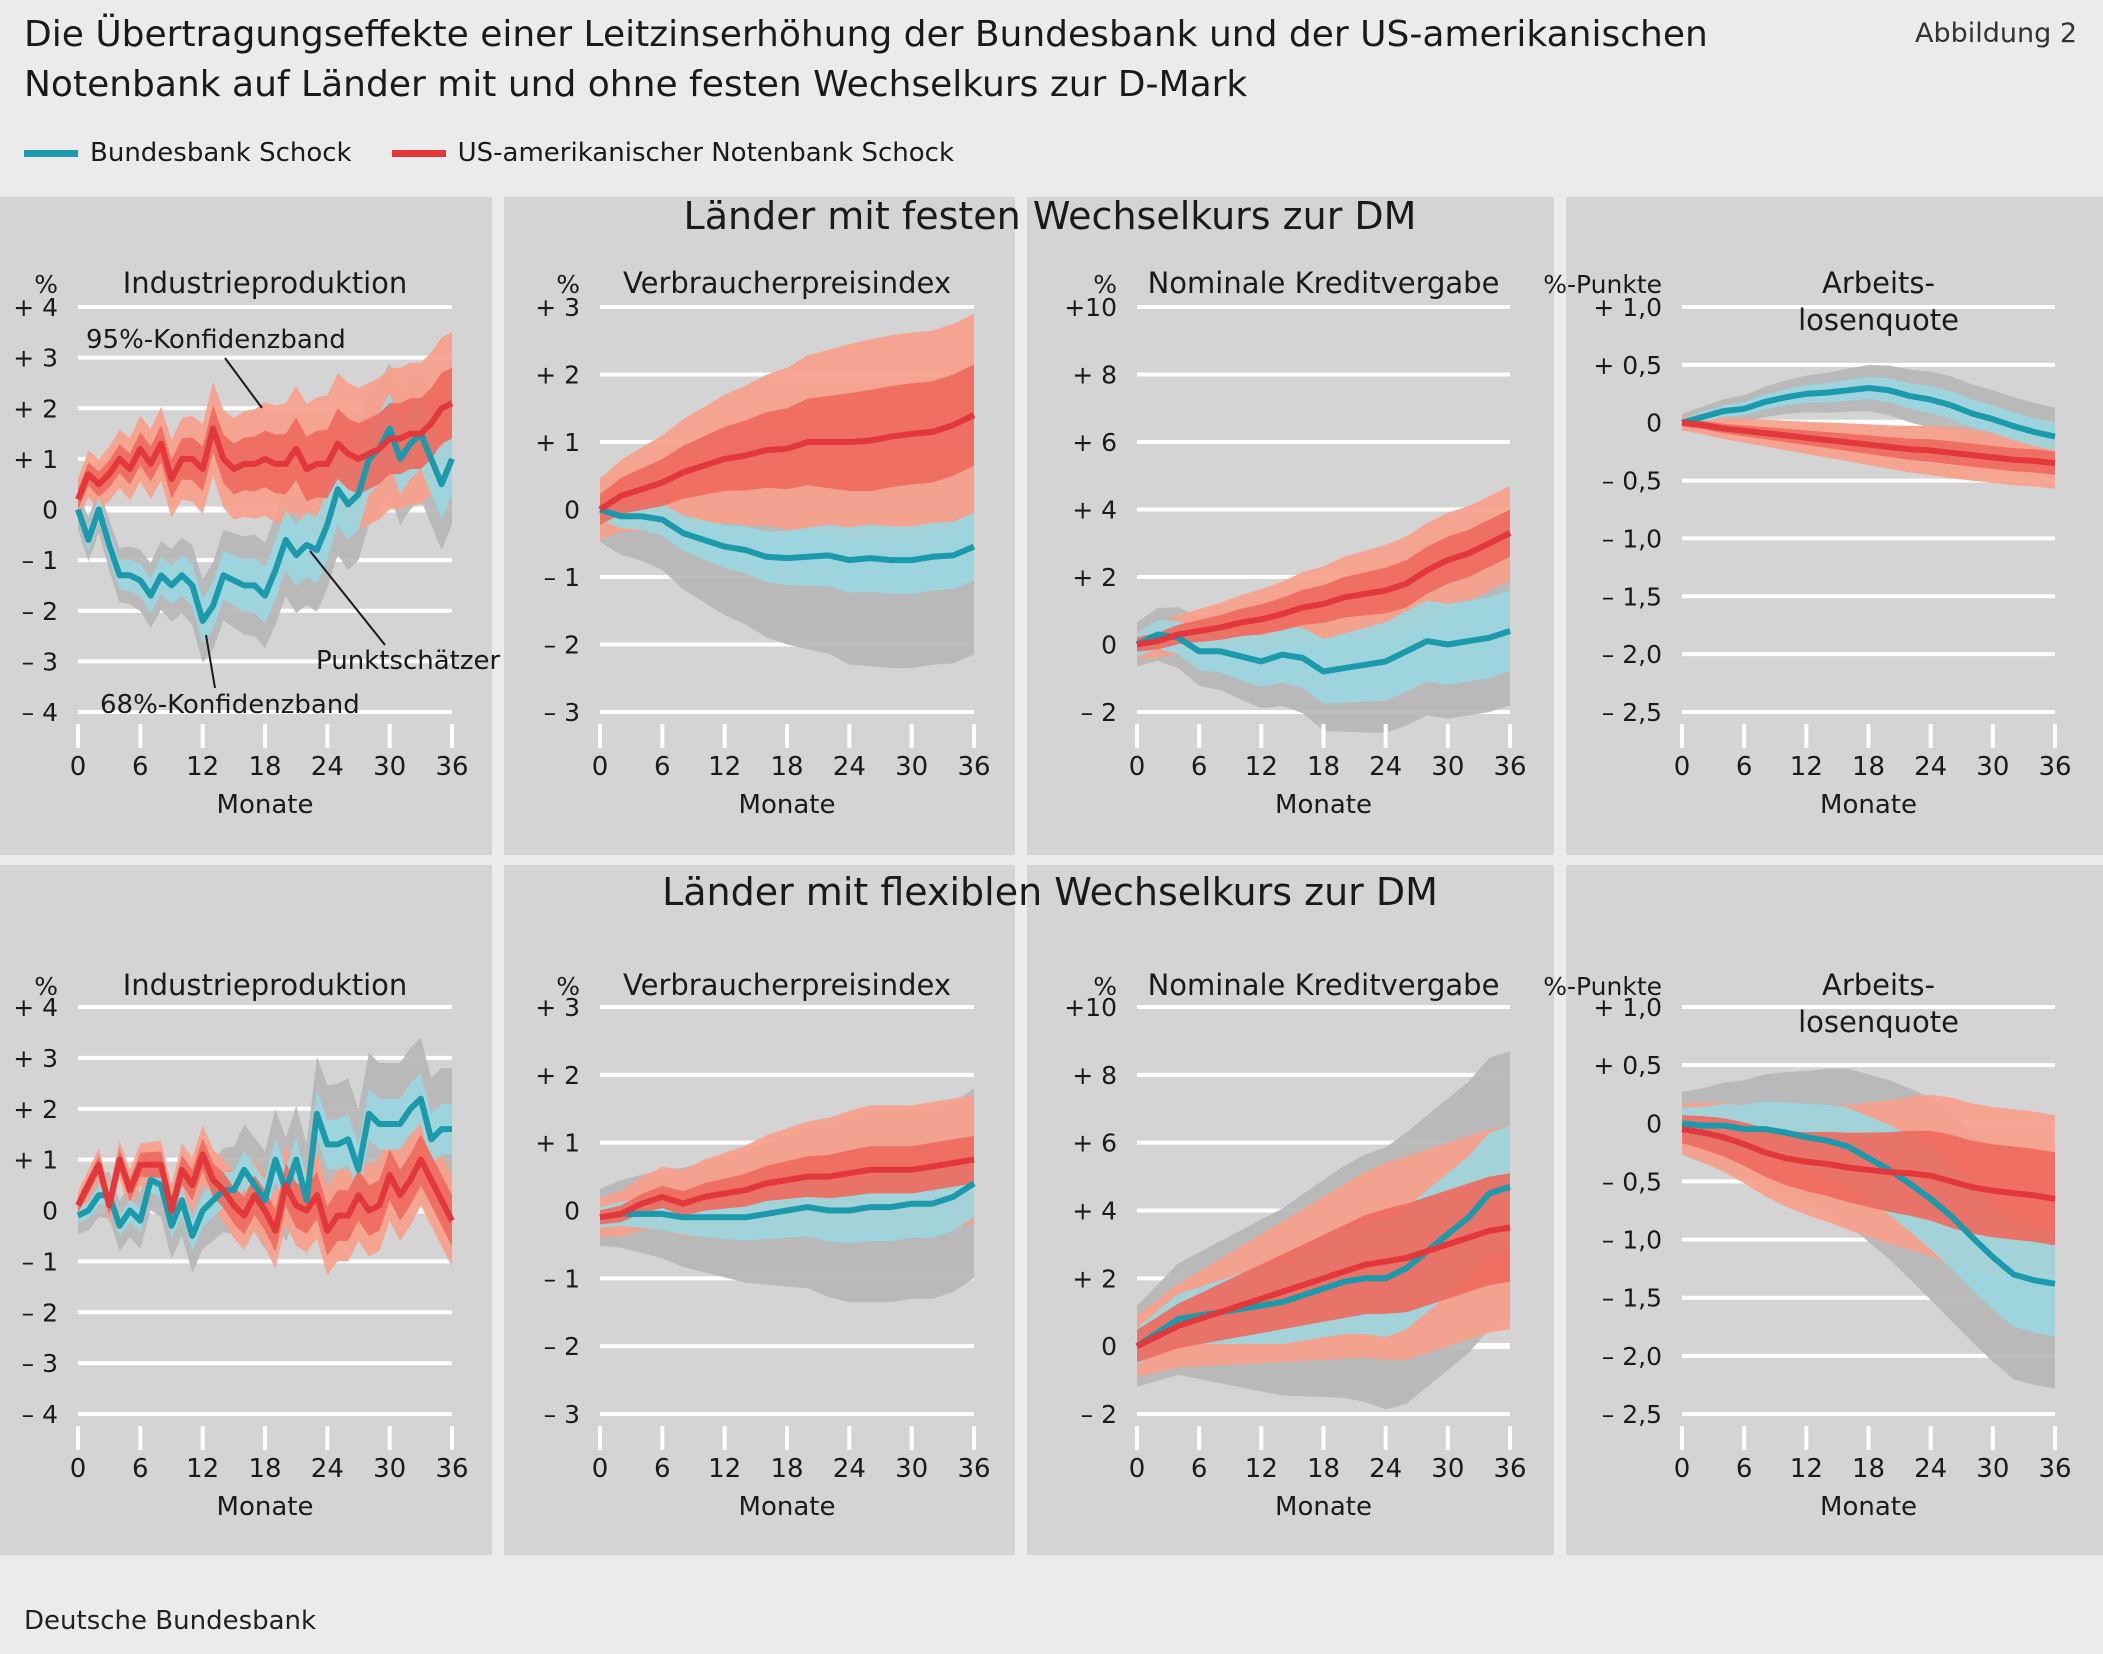 The image size is (2103, 1654). I want to click on y-tick-label: 0, so click(1109, 1346).